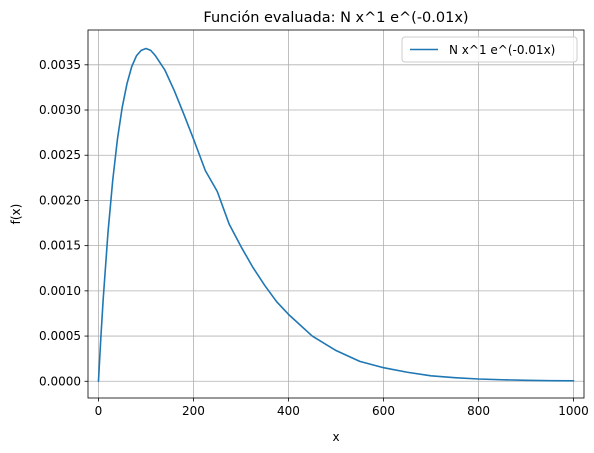  What do you see at coordinates (60, 65) in the screenshot?
I see `y-tick-label: 0.0035` at bounding box center [60, 65].